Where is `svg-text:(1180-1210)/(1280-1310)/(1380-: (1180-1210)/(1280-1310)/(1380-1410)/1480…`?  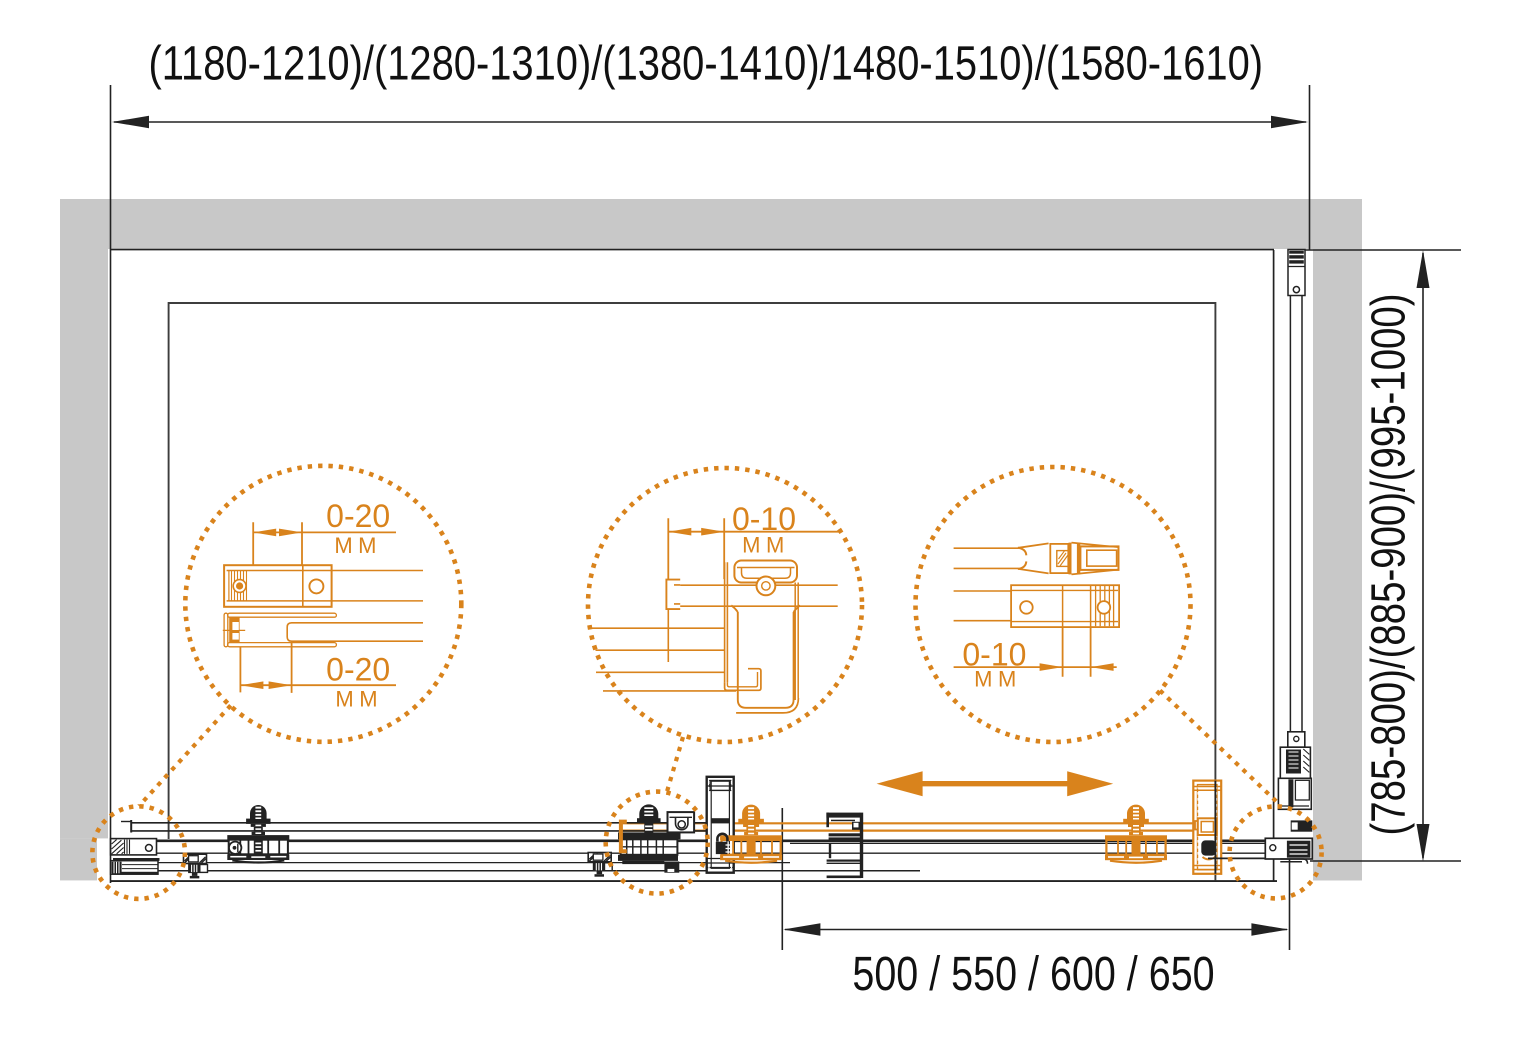
svg-text:(1180-1210)/(1280-1310)/(1380-: (1180-1210)/(1280-1310)/(1380-1410)/1480… is located at coordinates (706, 63).